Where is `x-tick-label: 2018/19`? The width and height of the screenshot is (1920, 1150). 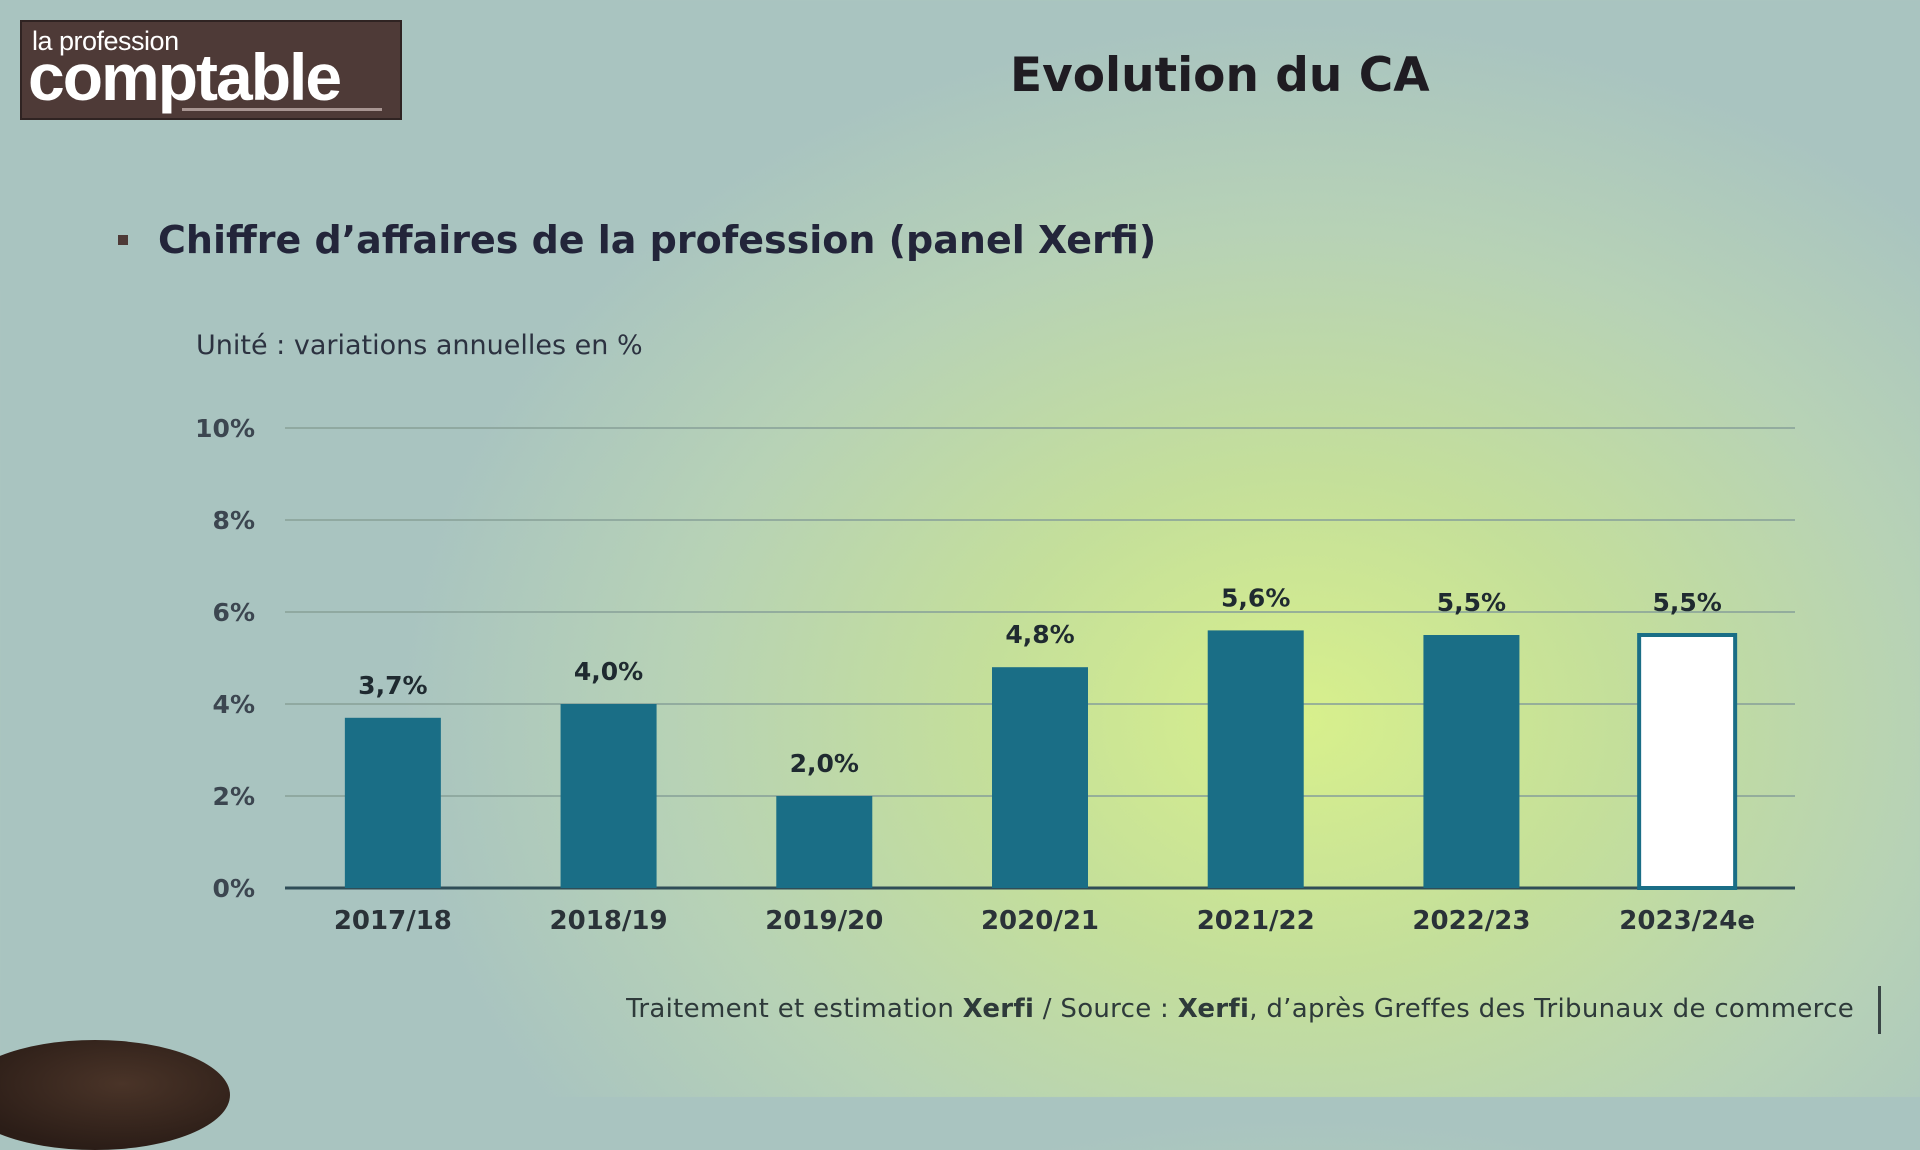 x-tick-label: 2018/19 is located at coordinates (609, 921).